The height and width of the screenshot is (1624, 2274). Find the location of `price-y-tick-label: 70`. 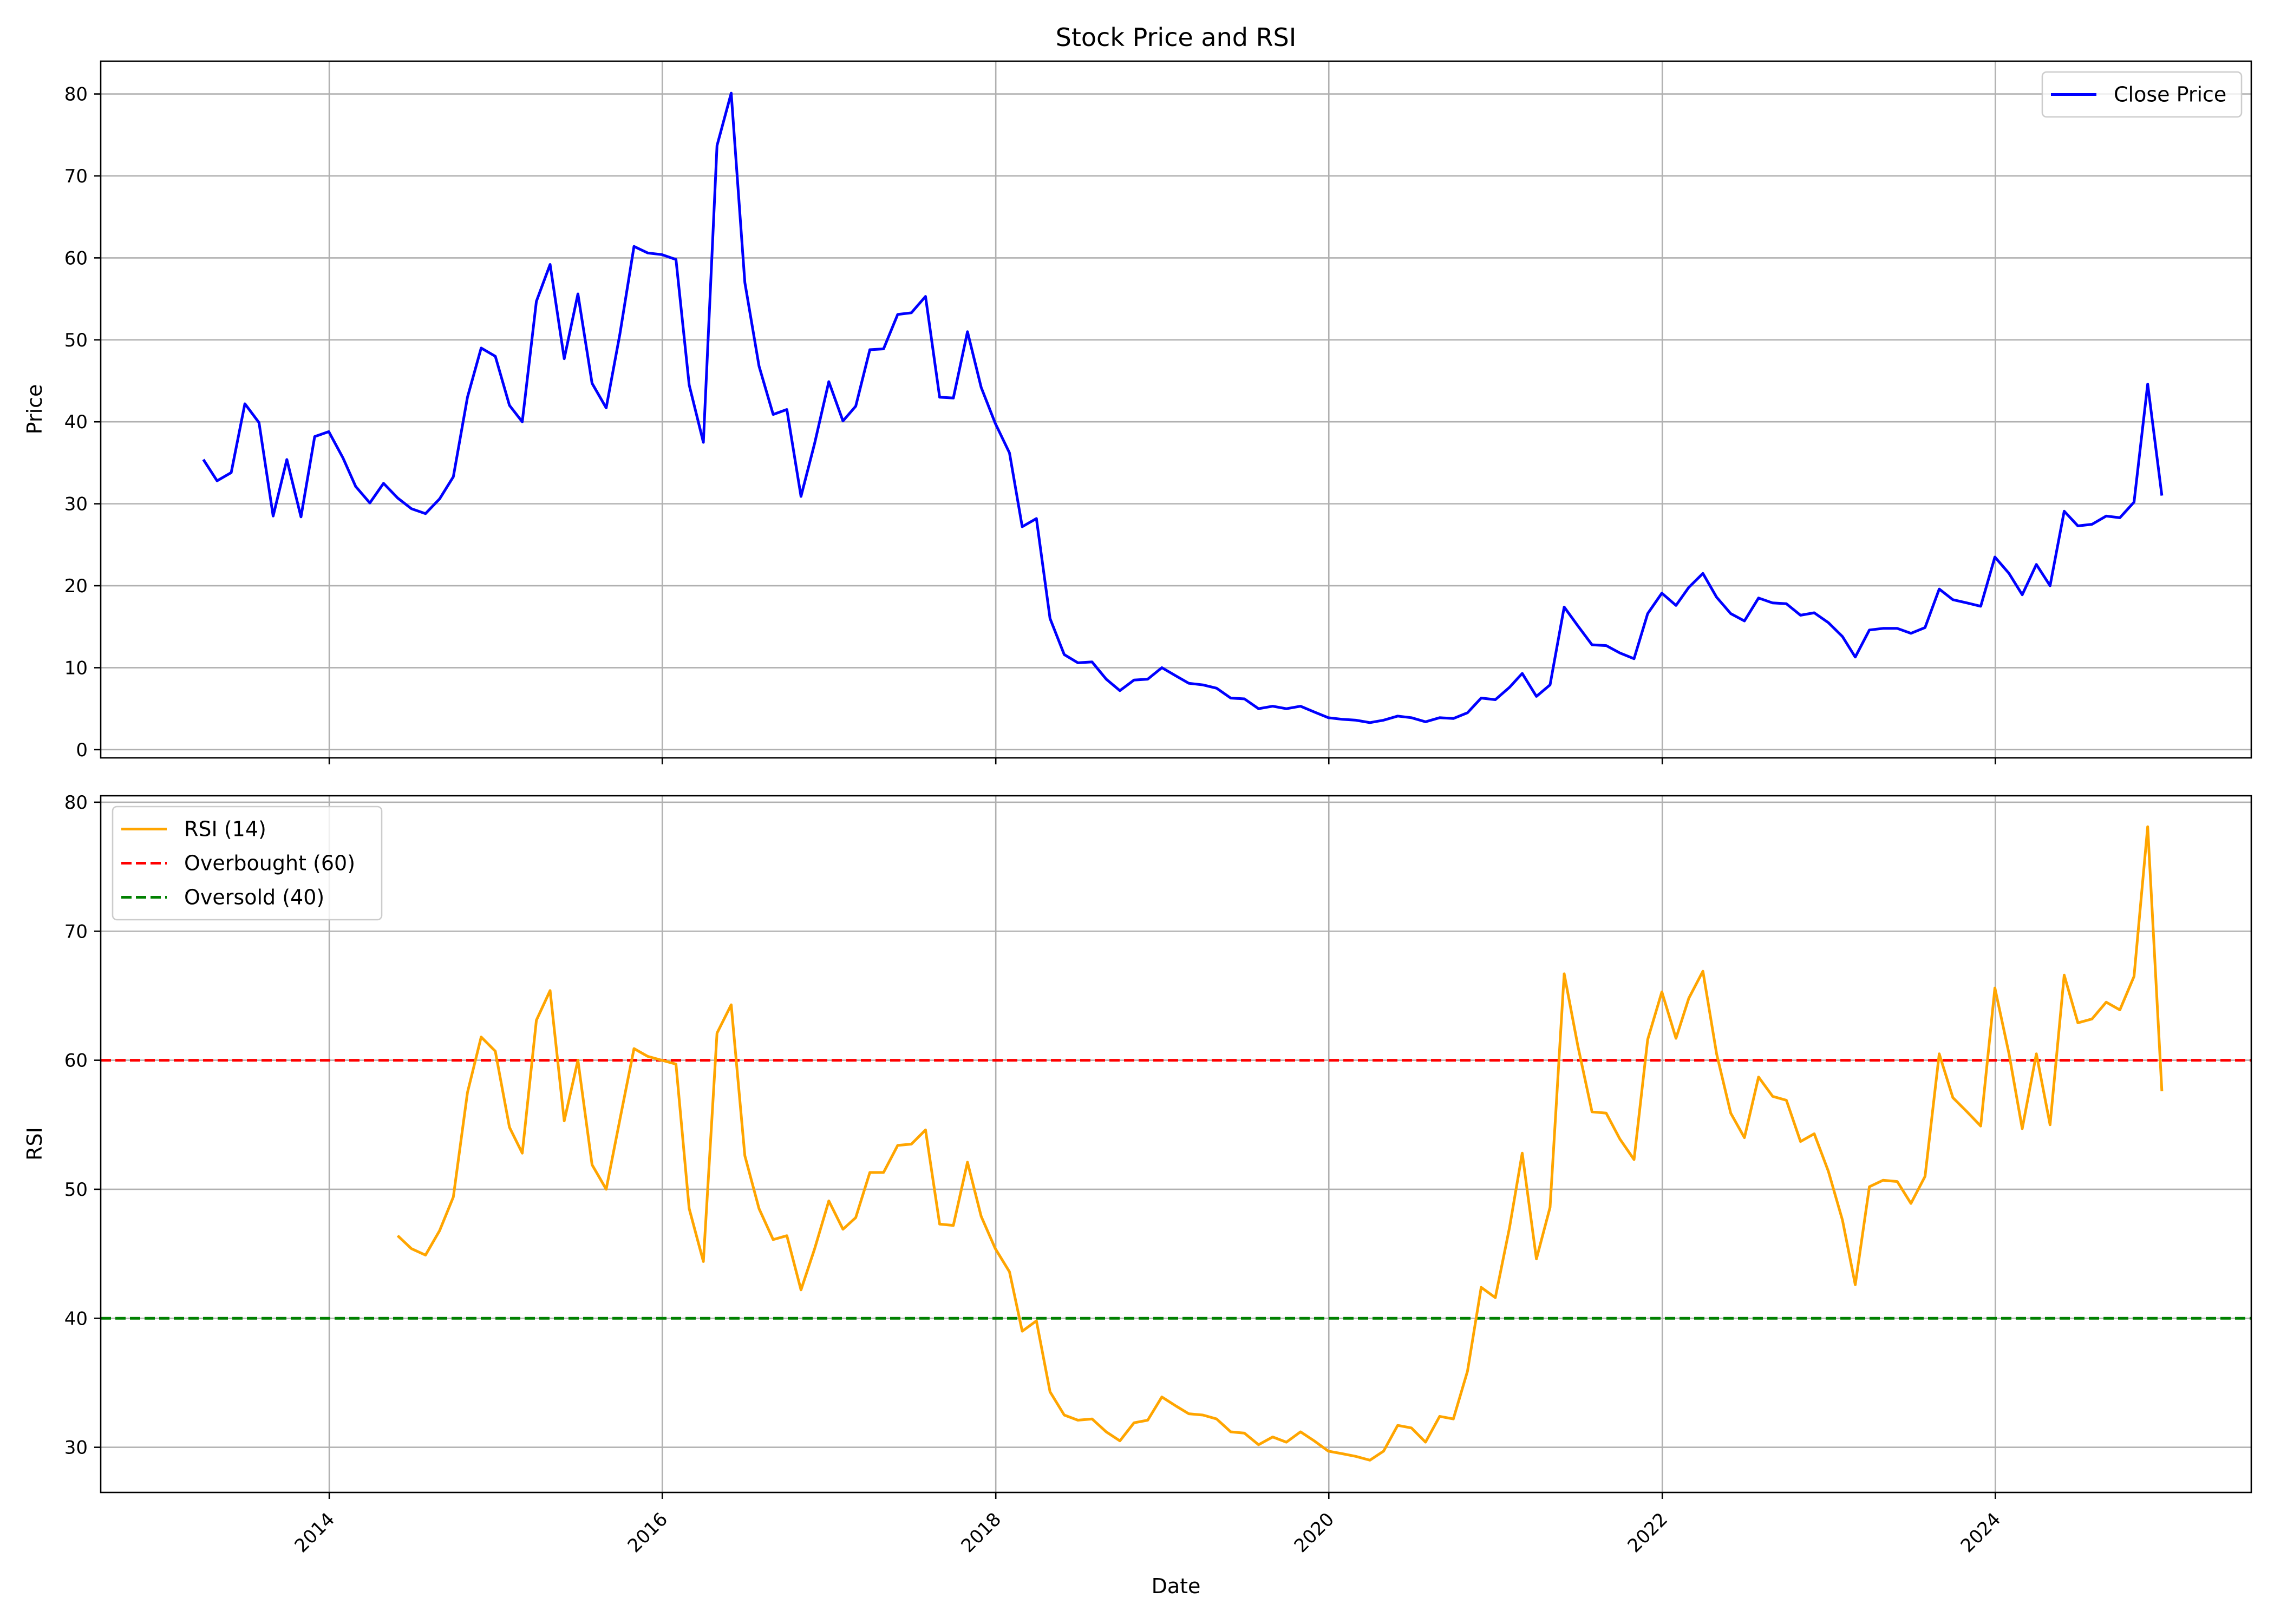

price-y-tick-label: 70 is located at coordinates (76, 176).